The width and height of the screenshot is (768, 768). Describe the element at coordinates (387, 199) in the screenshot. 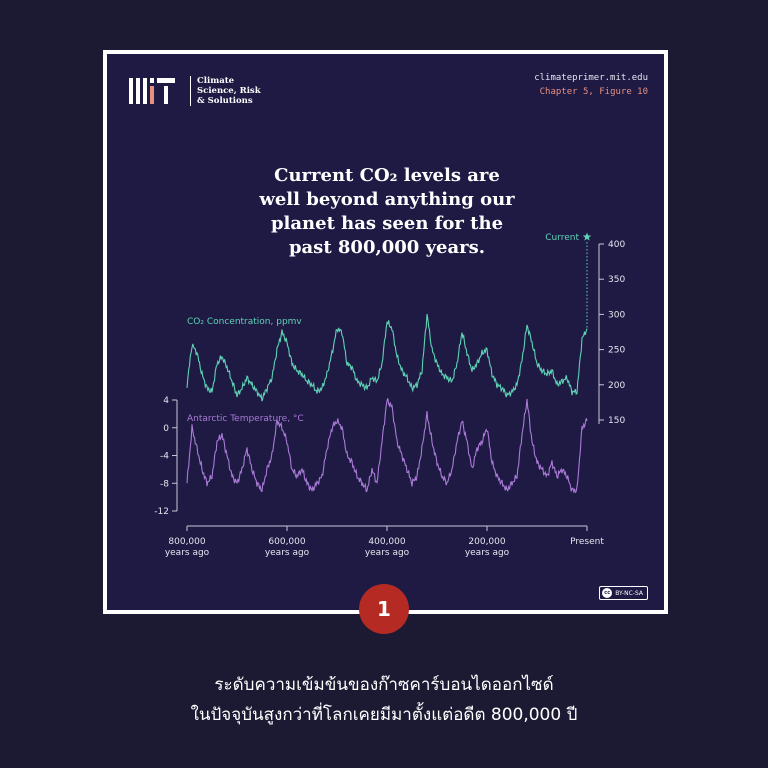

I see `headline-line: well beyond anything our` at that location.